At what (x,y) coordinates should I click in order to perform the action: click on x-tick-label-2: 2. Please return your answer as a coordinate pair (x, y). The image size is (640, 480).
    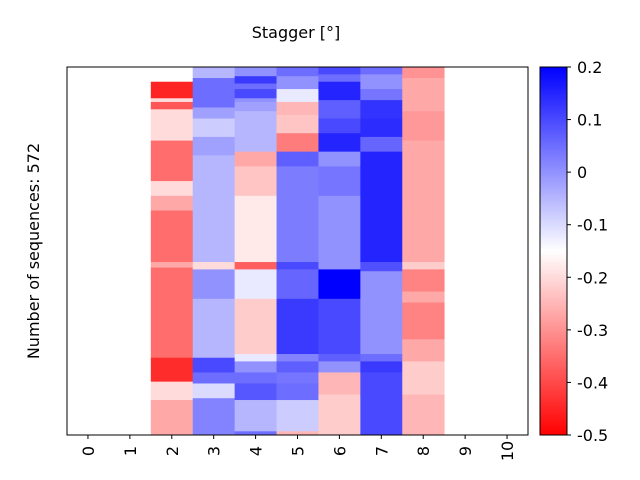
    Looking at the image, I should click on (172, 451).